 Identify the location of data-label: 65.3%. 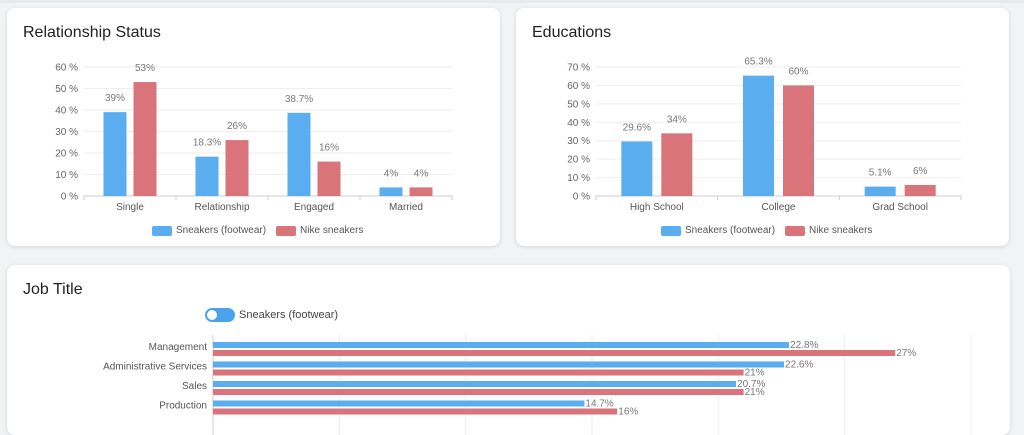
(758, 62).